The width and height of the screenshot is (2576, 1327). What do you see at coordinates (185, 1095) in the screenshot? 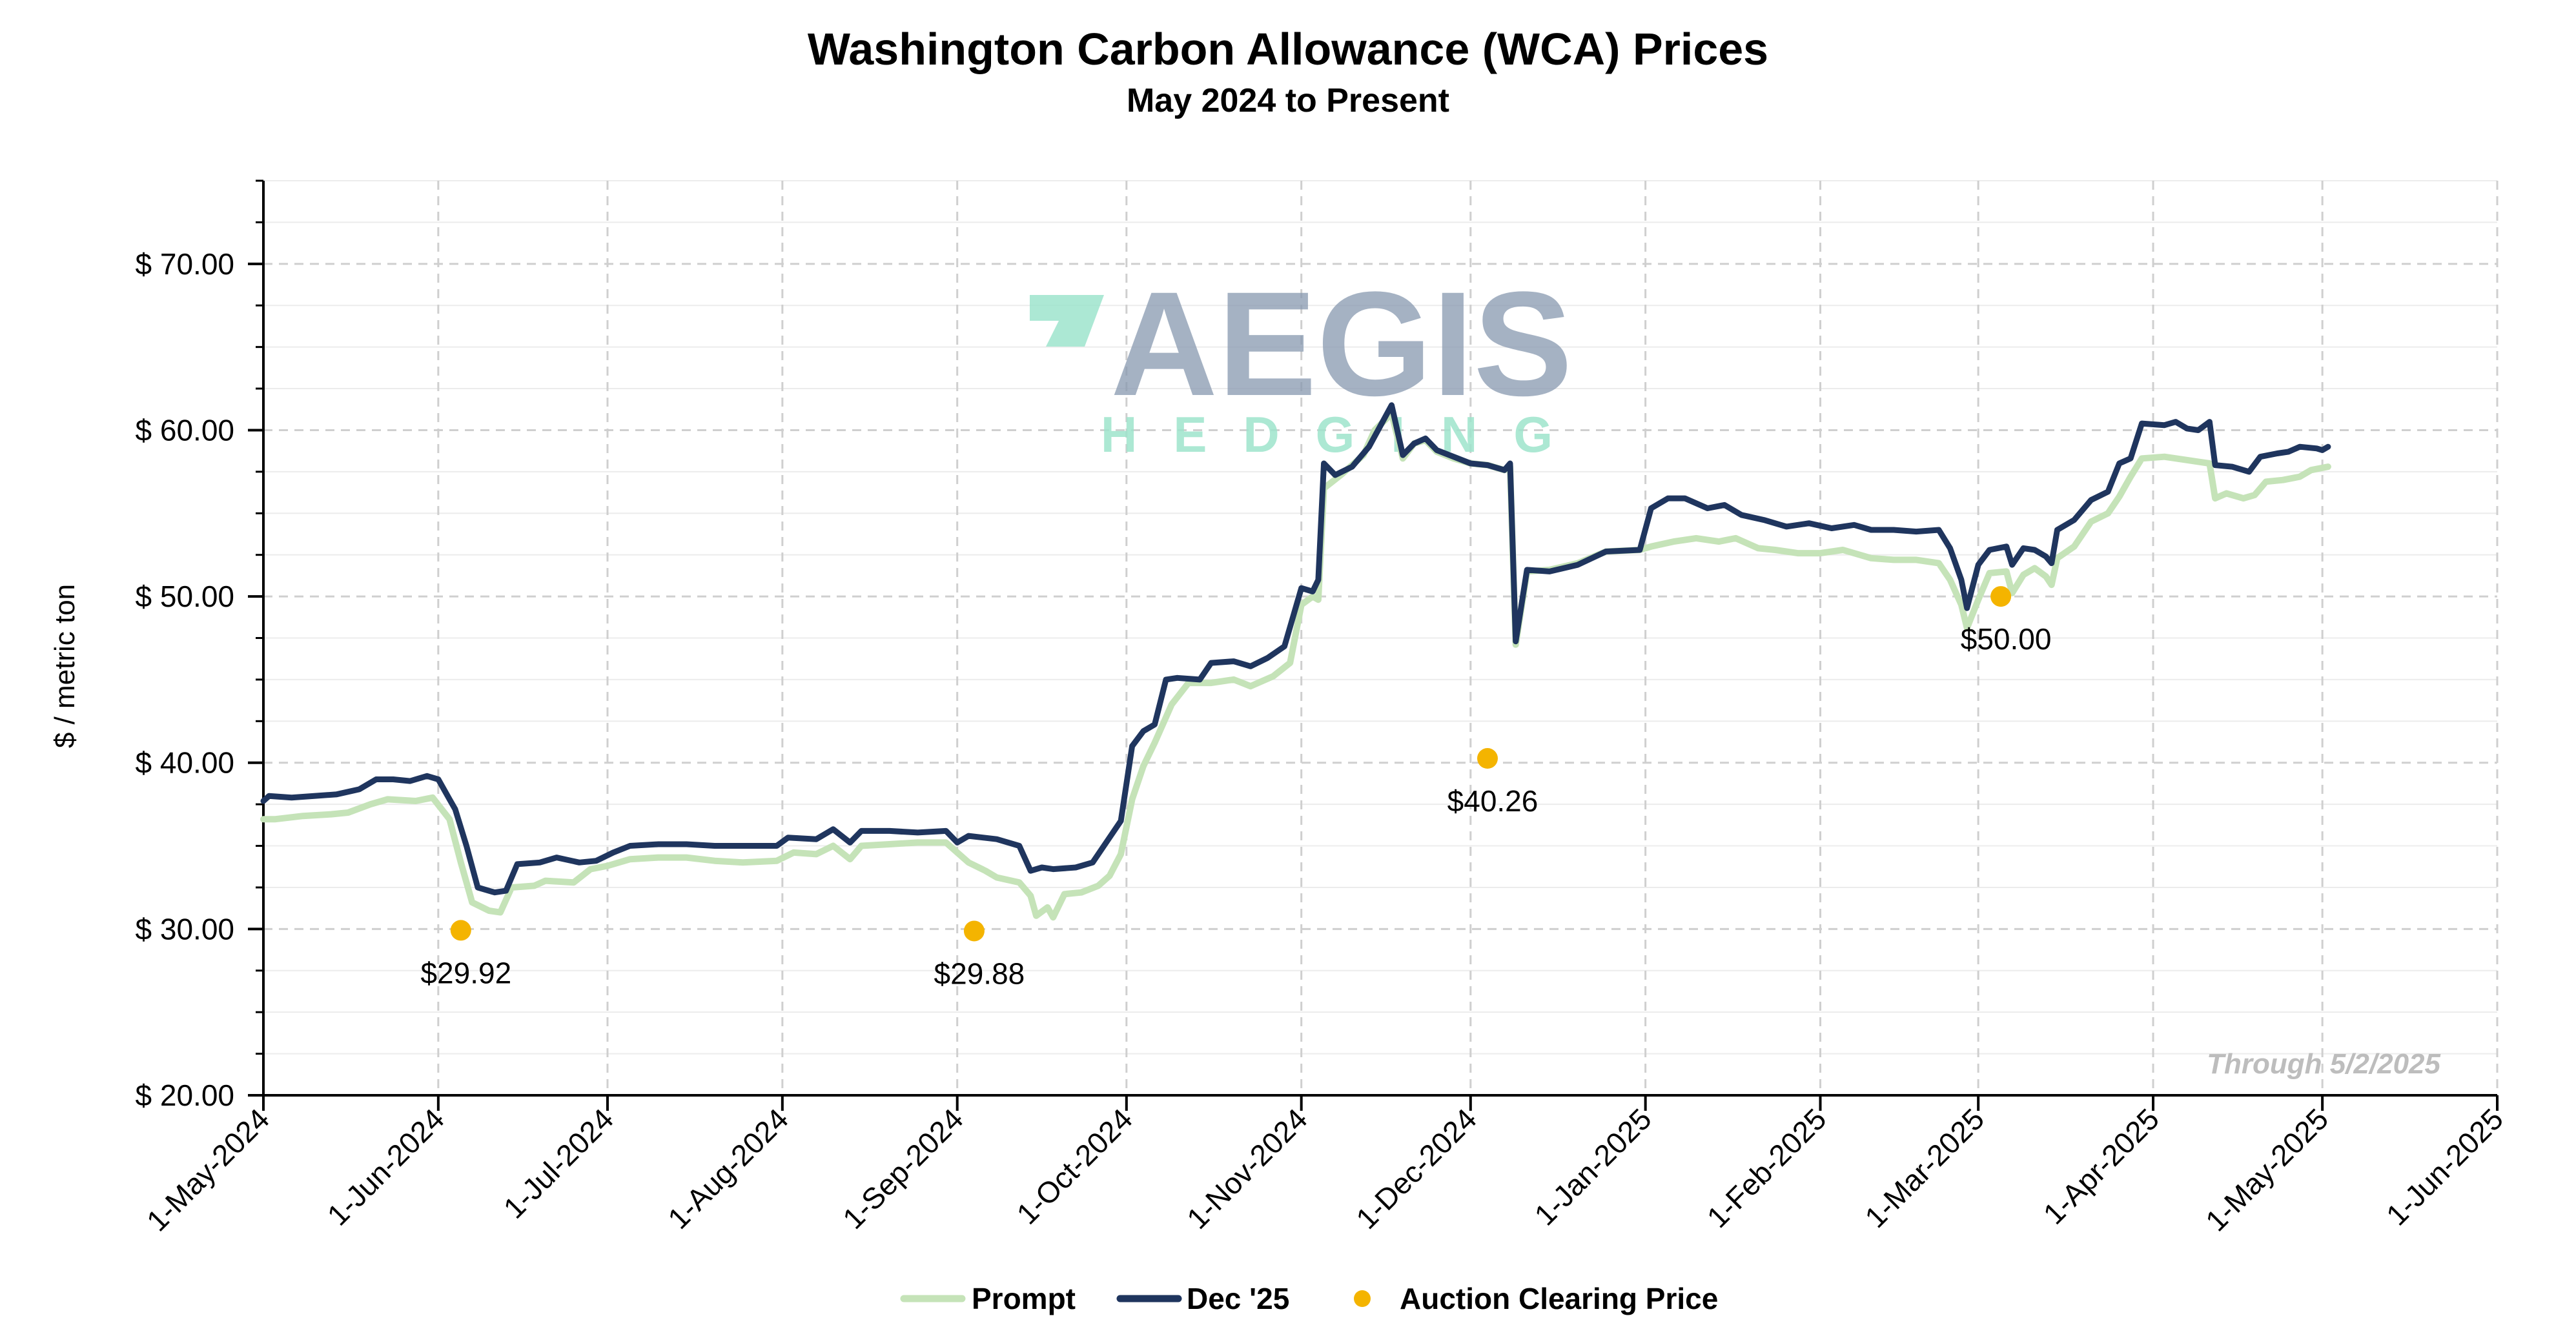
I see `y-tick-label: $ 20.00` at bounding box center [185, 1095].